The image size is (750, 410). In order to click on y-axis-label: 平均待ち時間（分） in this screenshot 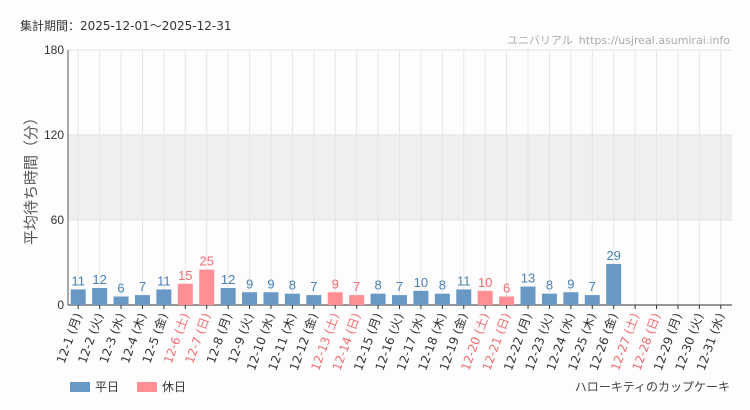, I will do `click(31, 177)`.